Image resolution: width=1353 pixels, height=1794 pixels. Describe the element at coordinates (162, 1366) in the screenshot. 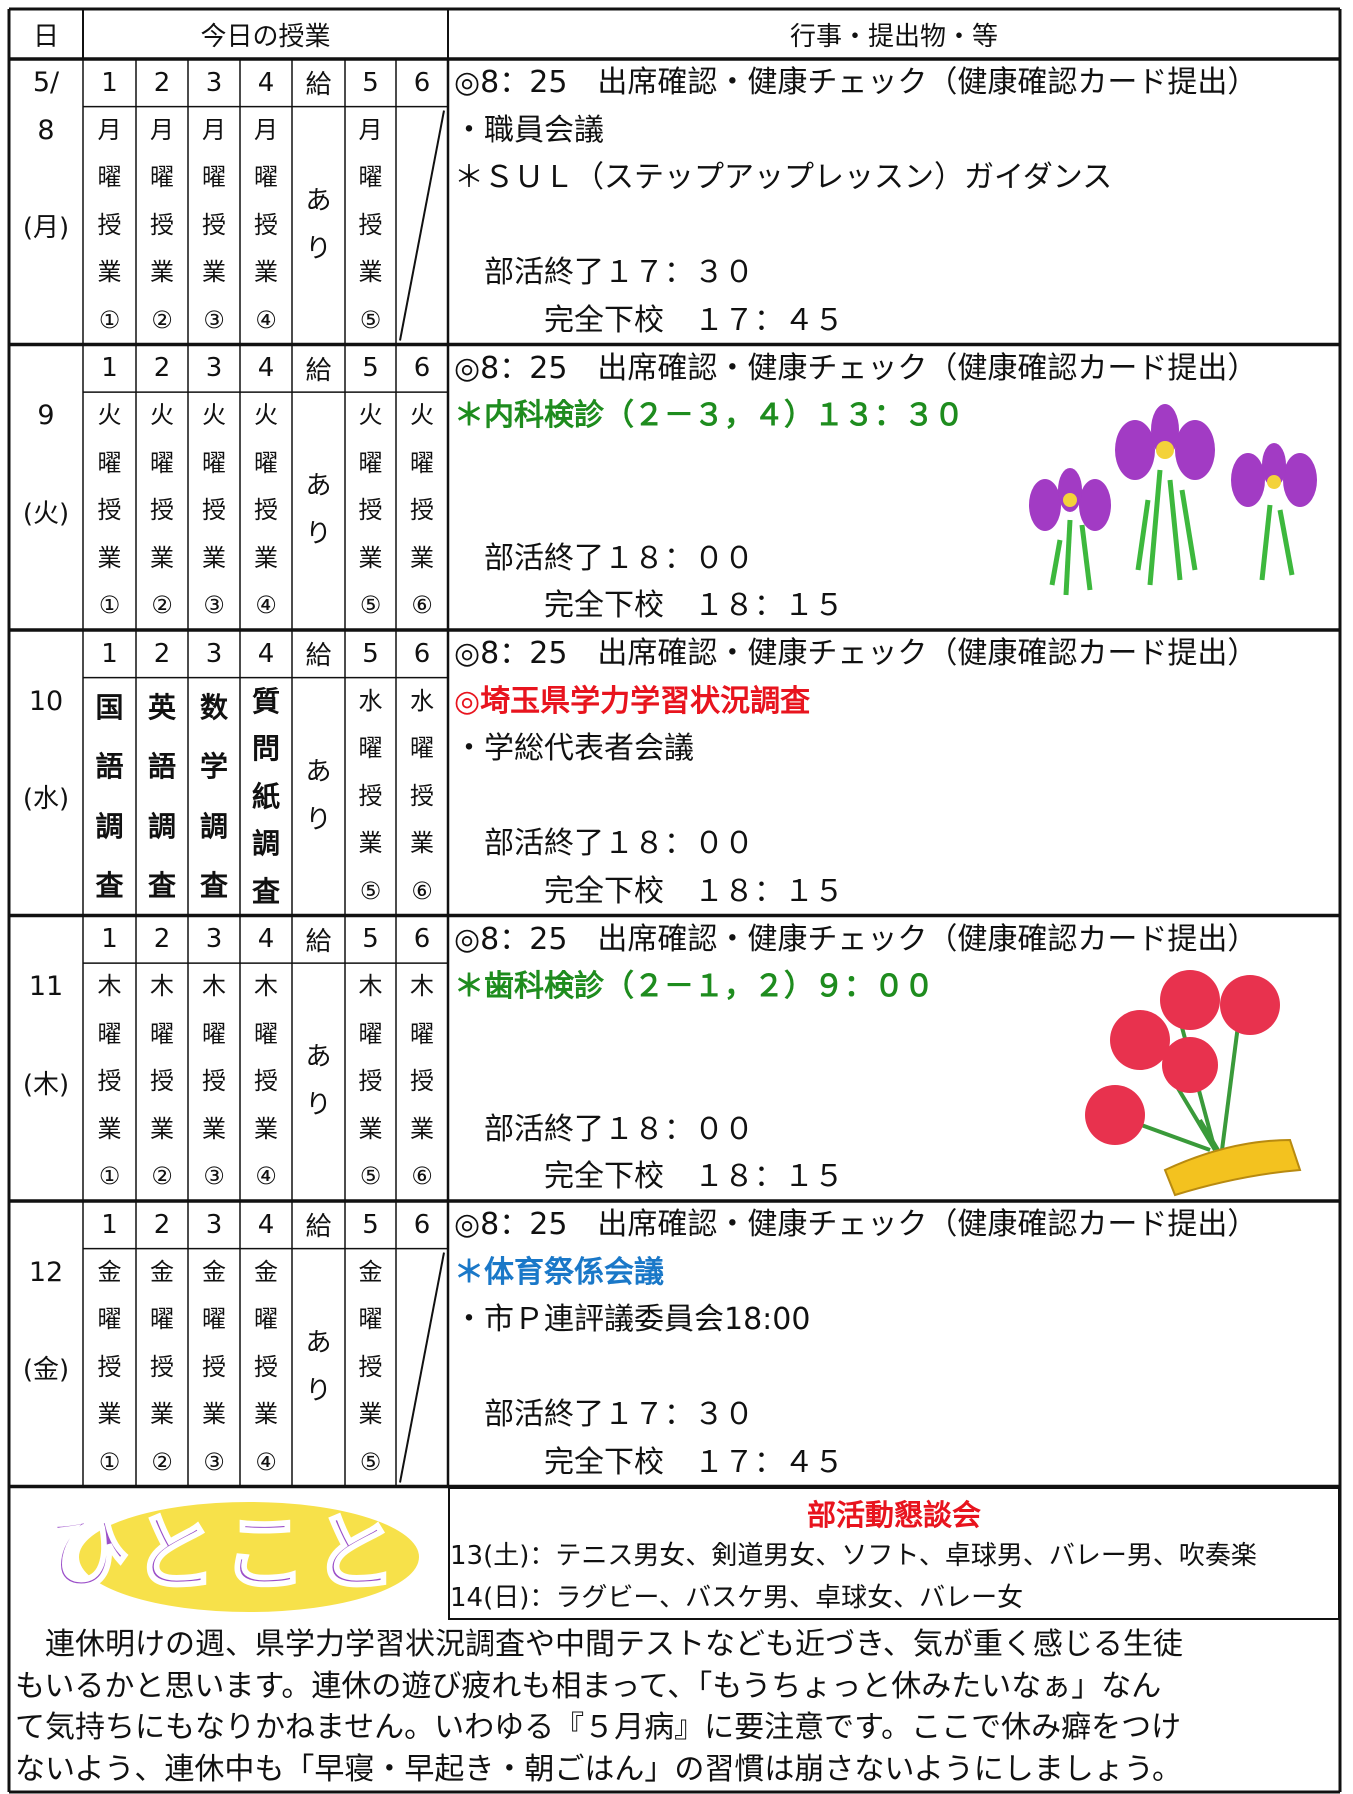

I see `class-cell: 金曜授業②` at that location.